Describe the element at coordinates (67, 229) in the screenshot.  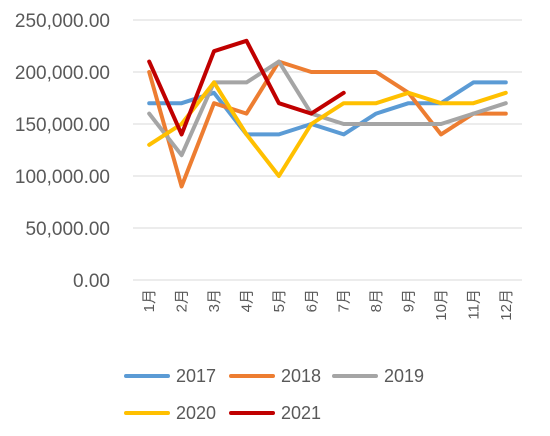
I see `y-tick-label: 50,000.00` at that location.